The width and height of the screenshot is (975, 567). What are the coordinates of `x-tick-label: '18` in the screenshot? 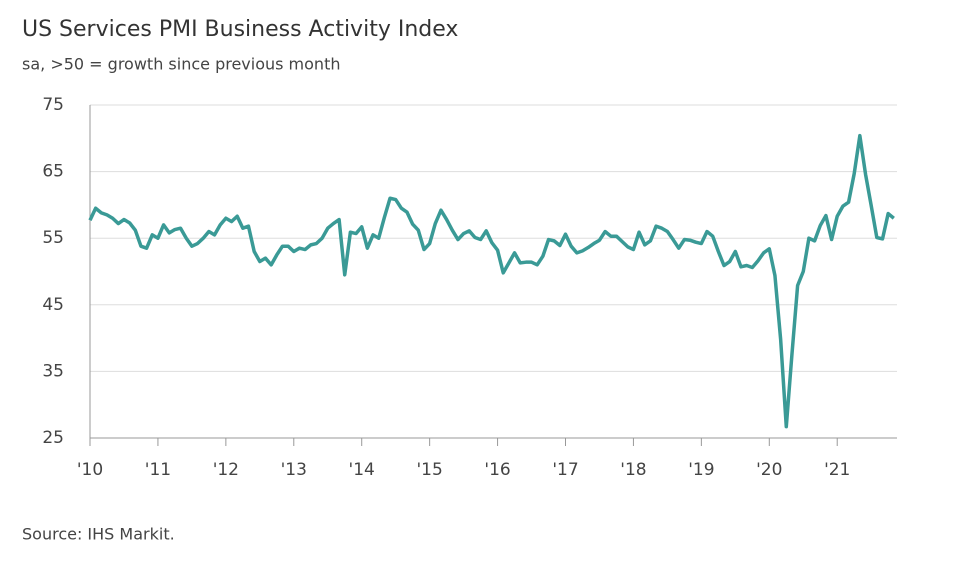 It's located at (633, 470).